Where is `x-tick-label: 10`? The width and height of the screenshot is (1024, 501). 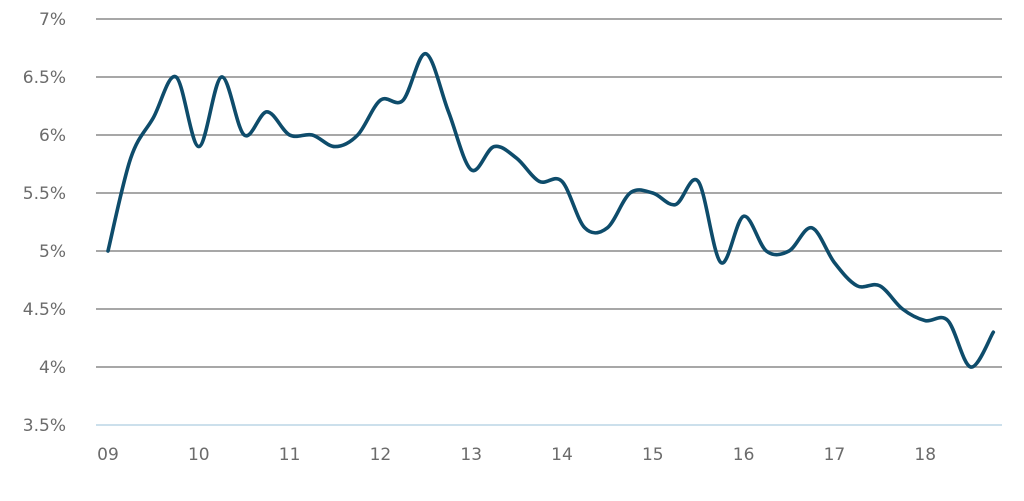 x-tick-label: 10 is located at coordinates (199, 455).